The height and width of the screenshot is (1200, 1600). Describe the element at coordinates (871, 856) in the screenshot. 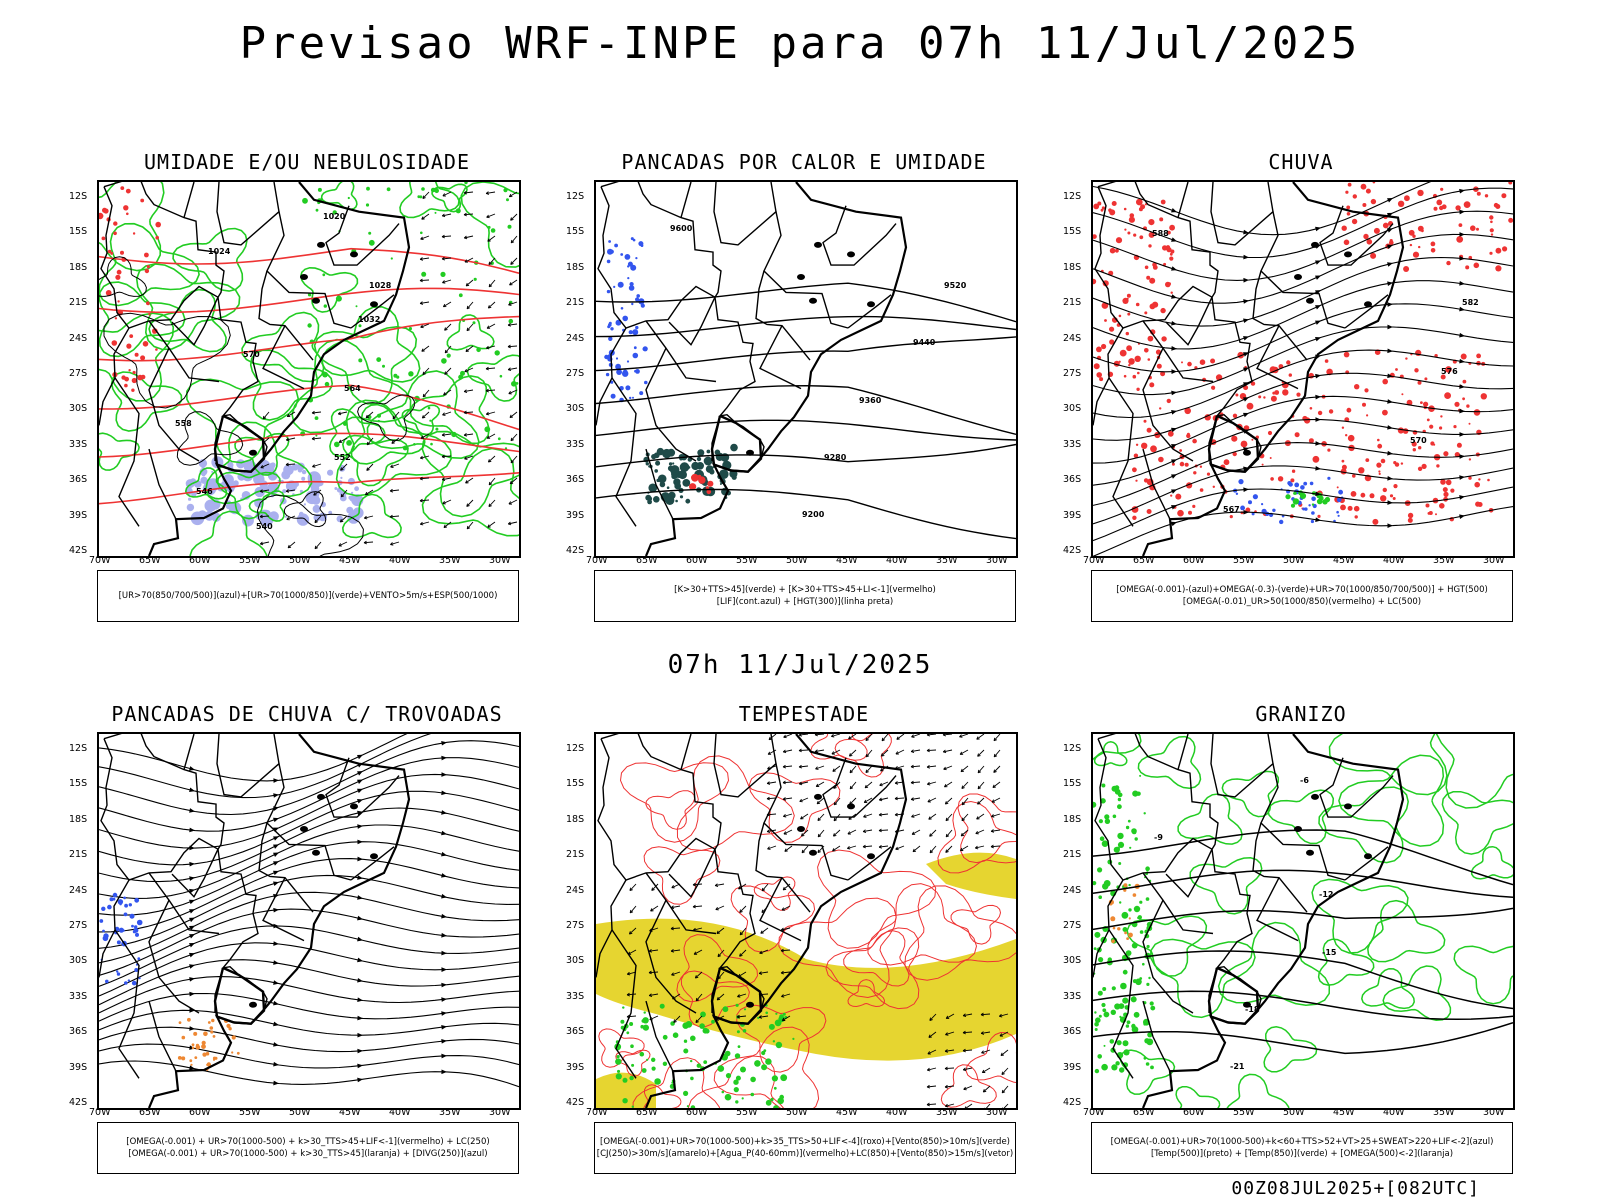

I see `lake-marker` at that location.